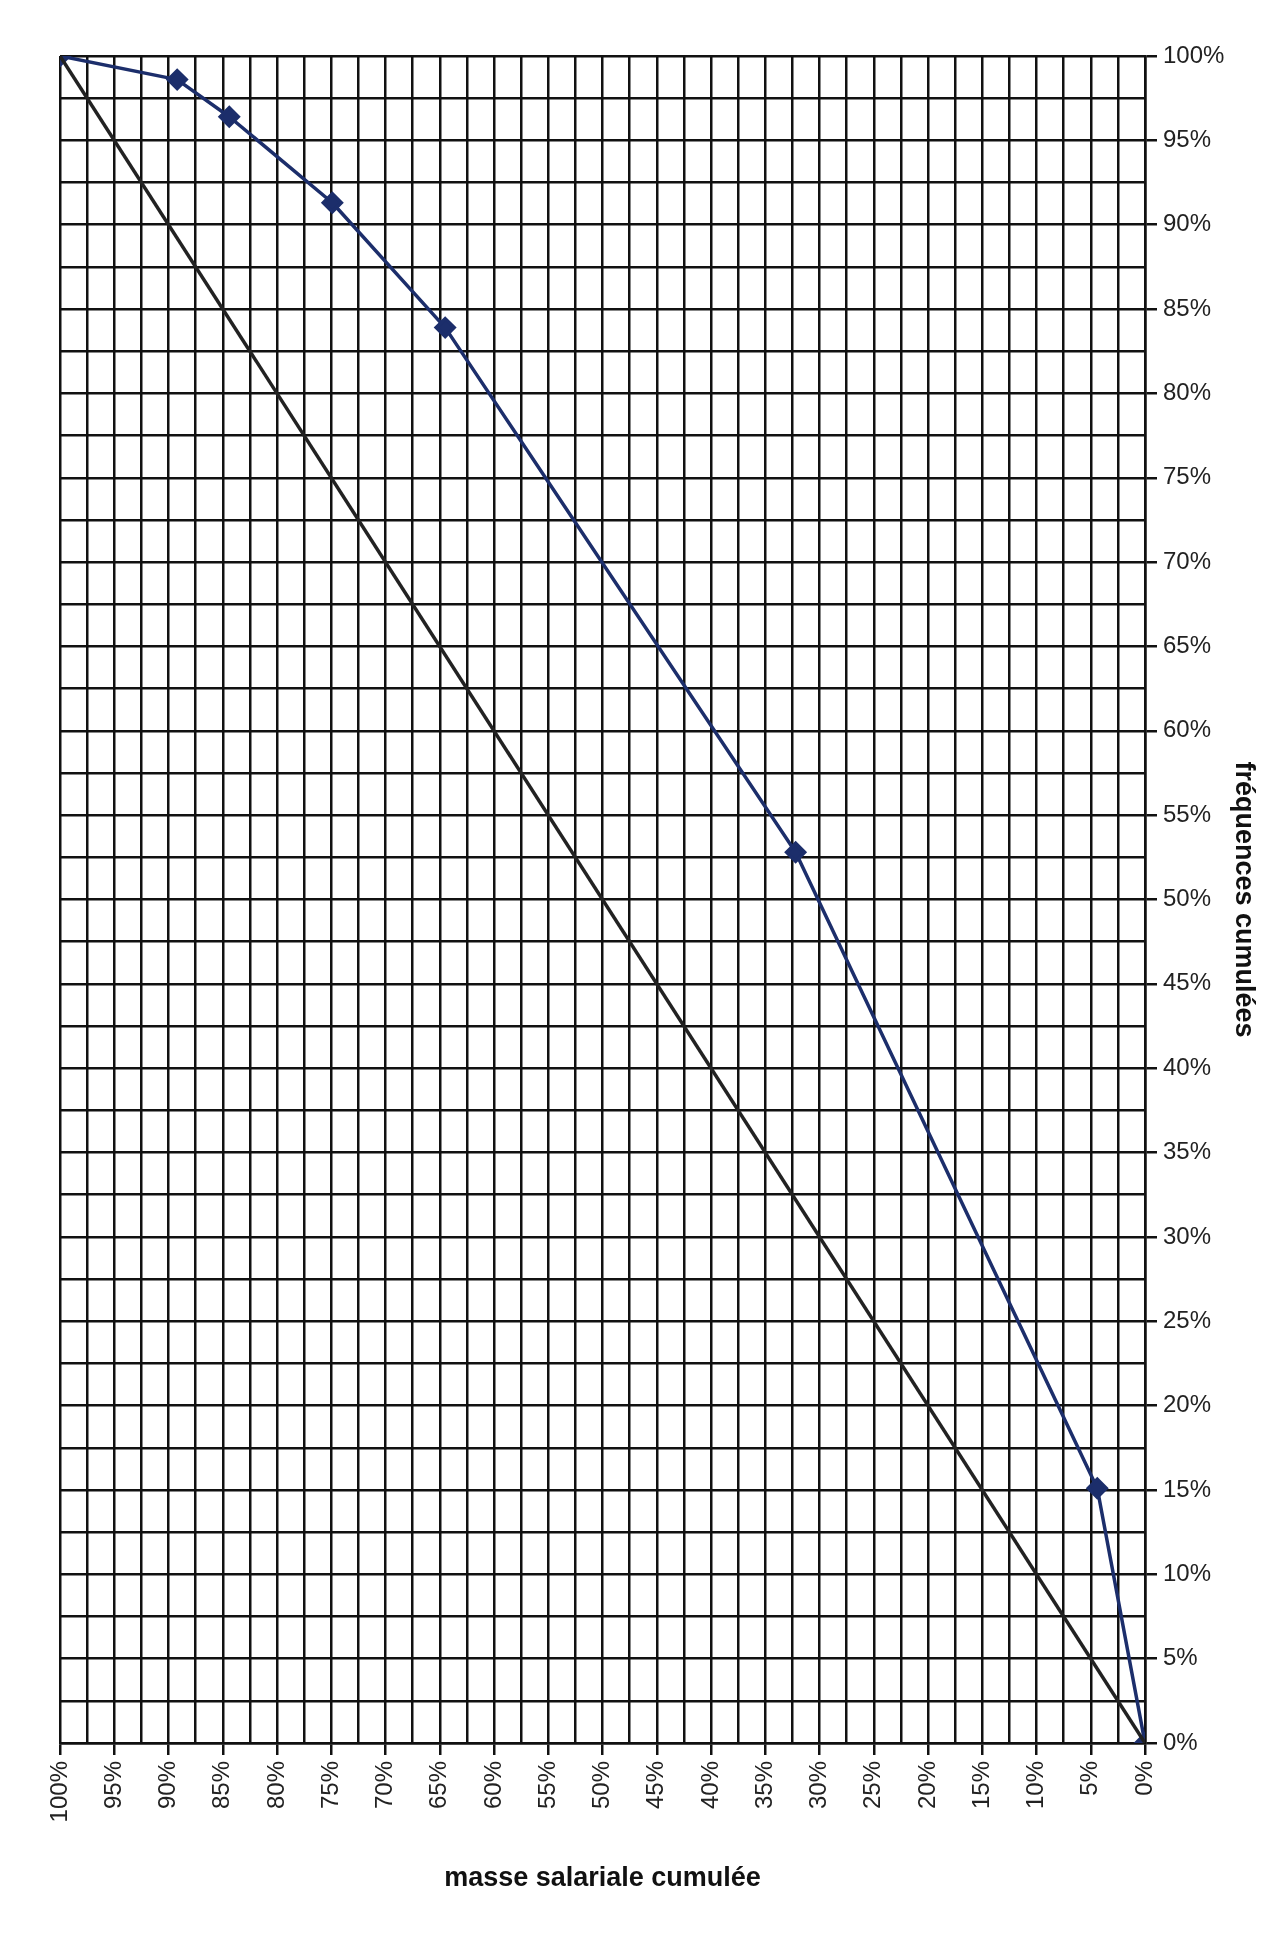  What do you see at coordinates (275, 1785) in the screenshot?
I see `x-tick-label: 80%` at bounding box center [275, 1785].